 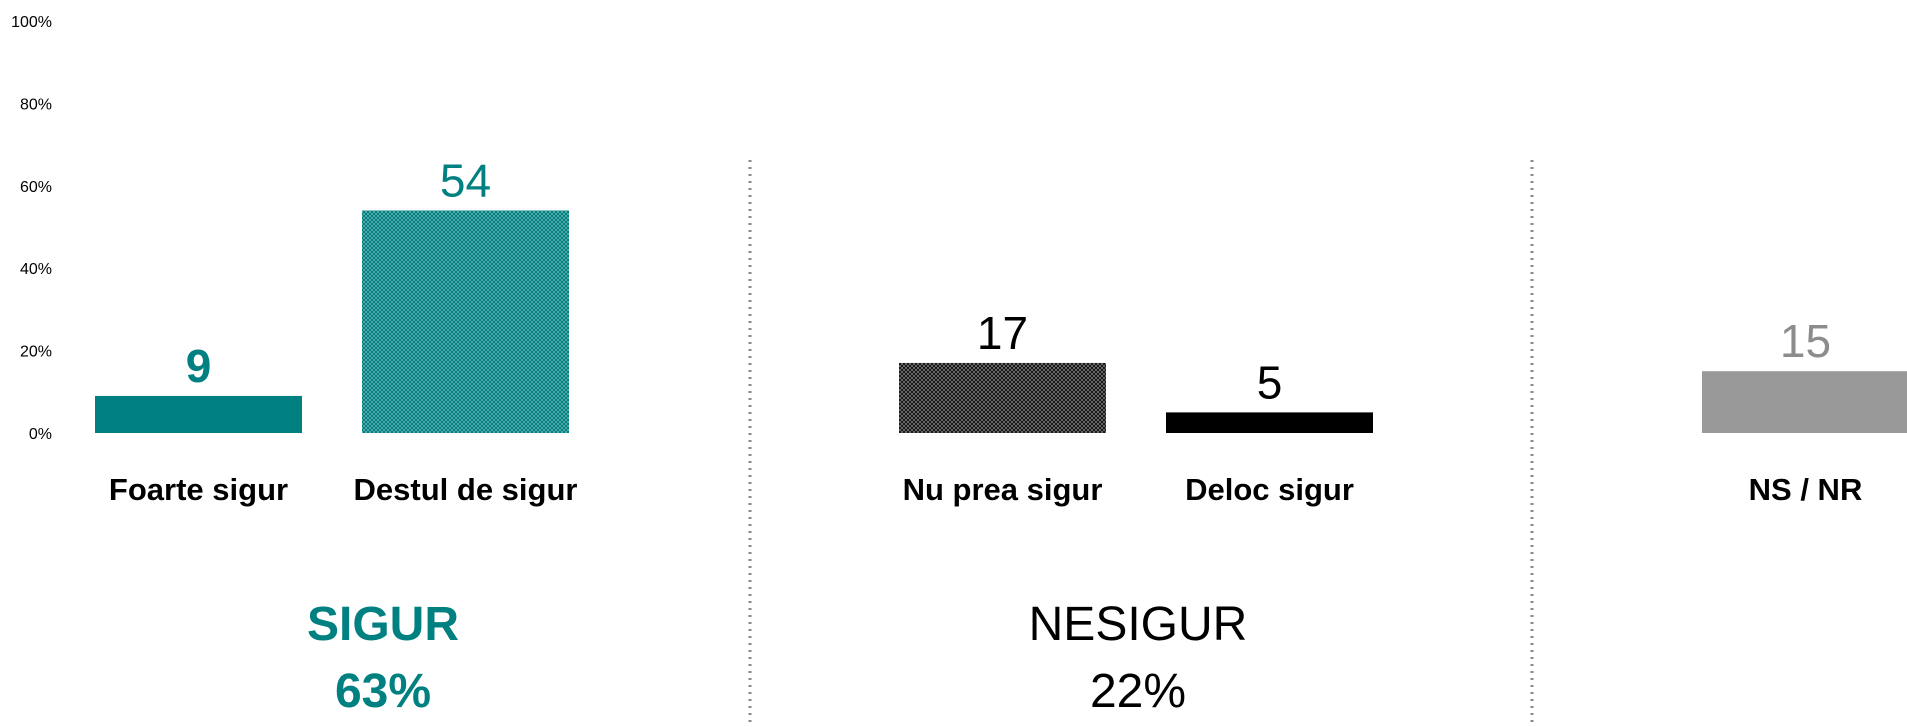 What do you see at coordinates (1003, 489) in the screenshot?
I see `x-tick-label: Nu prea sigur` at bounding box center [1003, 489].